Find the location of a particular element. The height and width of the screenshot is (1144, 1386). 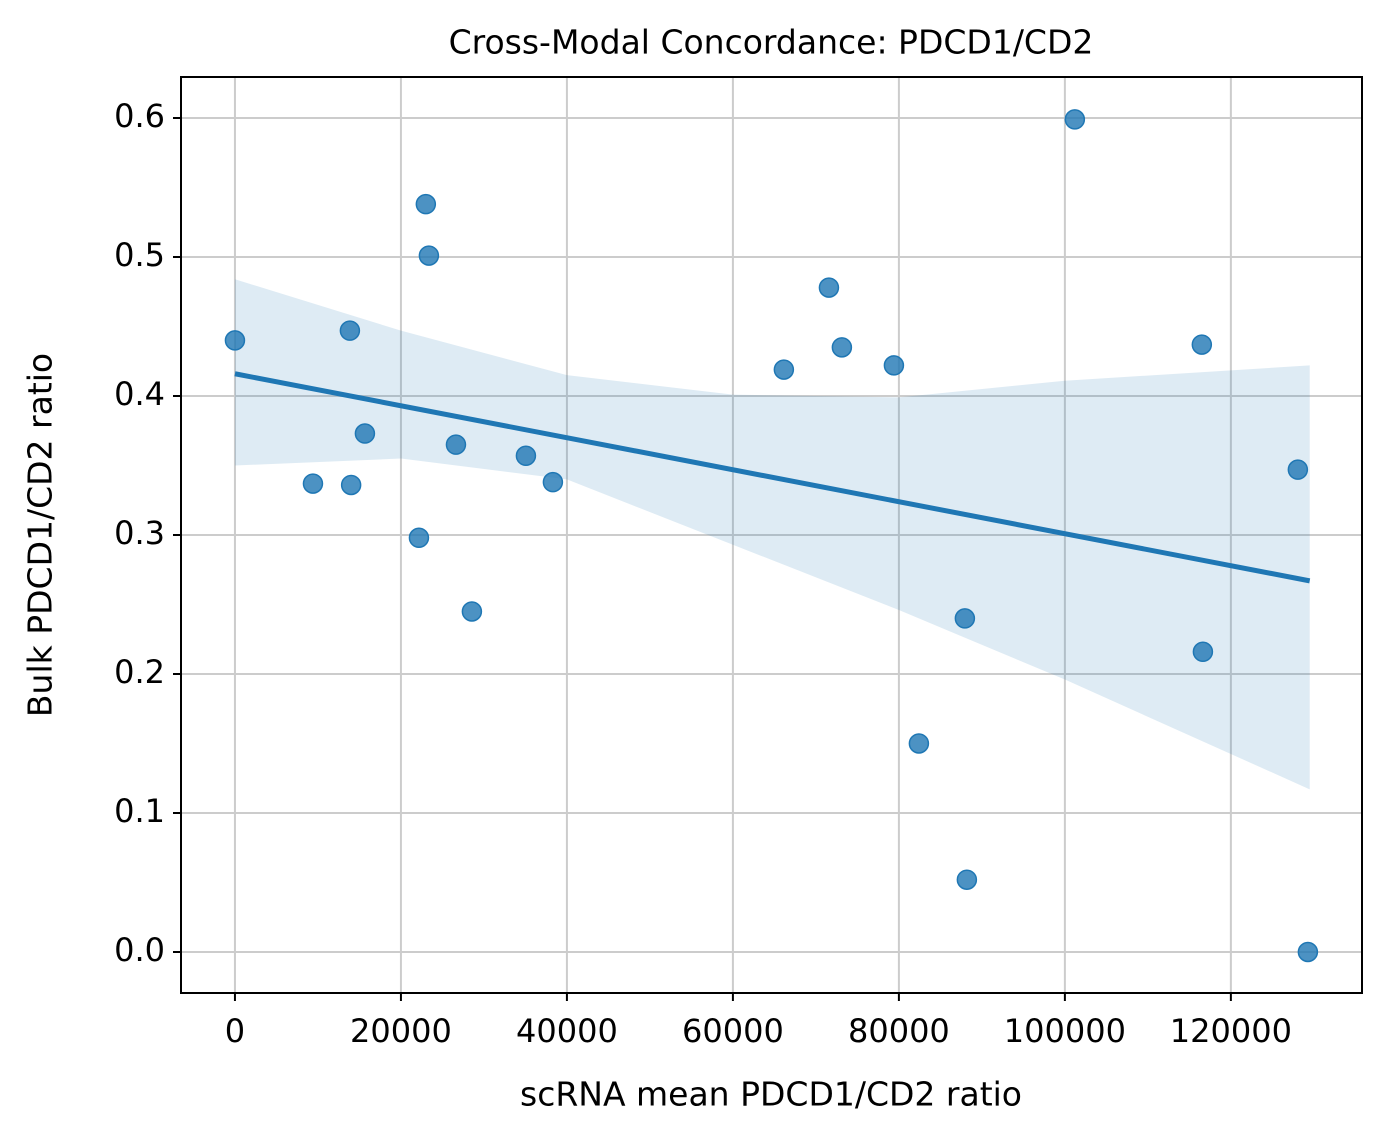

x-axis-label: scRNA mean PDCD1/CD2 ratio is located at coordinates (771, 1094).